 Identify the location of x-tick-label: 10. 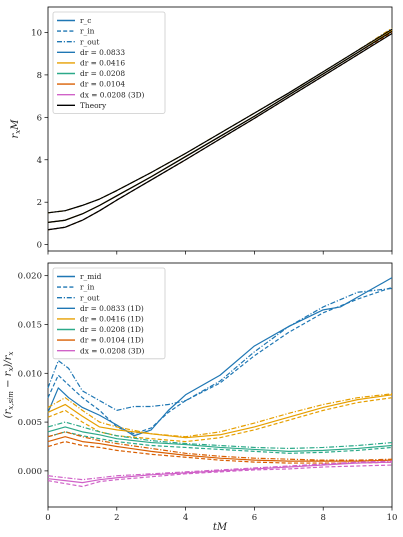
(392, 518).